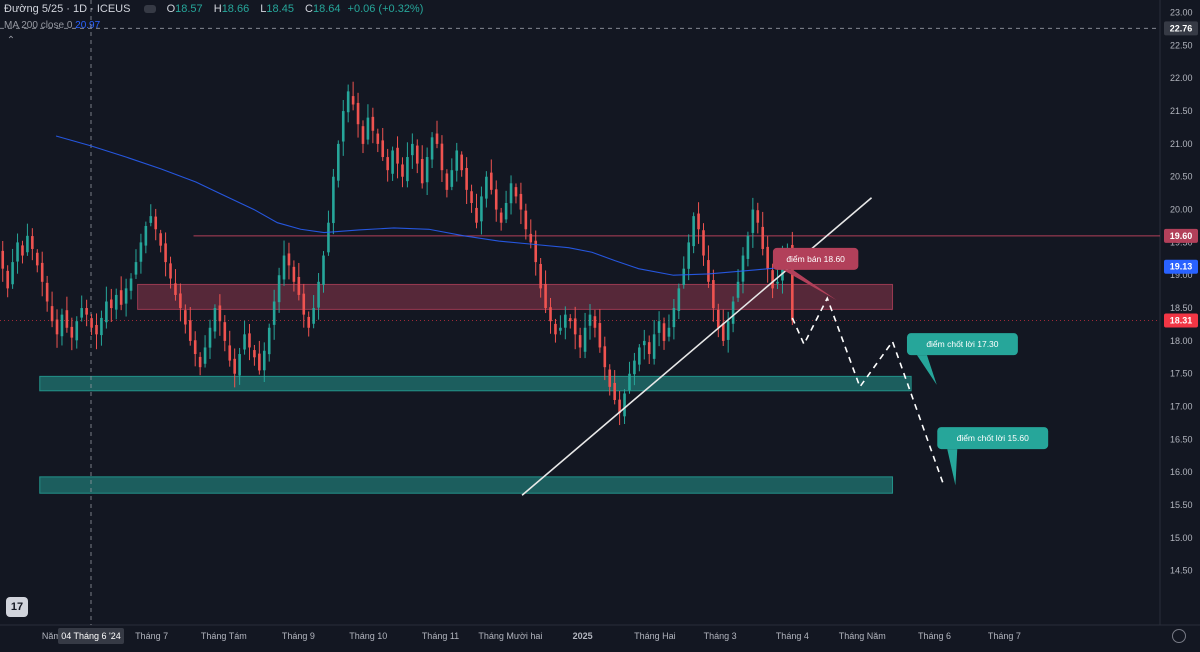 The width and height of the screenshot is (1200, 652). Describe the element at coordinates (217, 9) in the screenshot. I see `high-label: H` at that location.